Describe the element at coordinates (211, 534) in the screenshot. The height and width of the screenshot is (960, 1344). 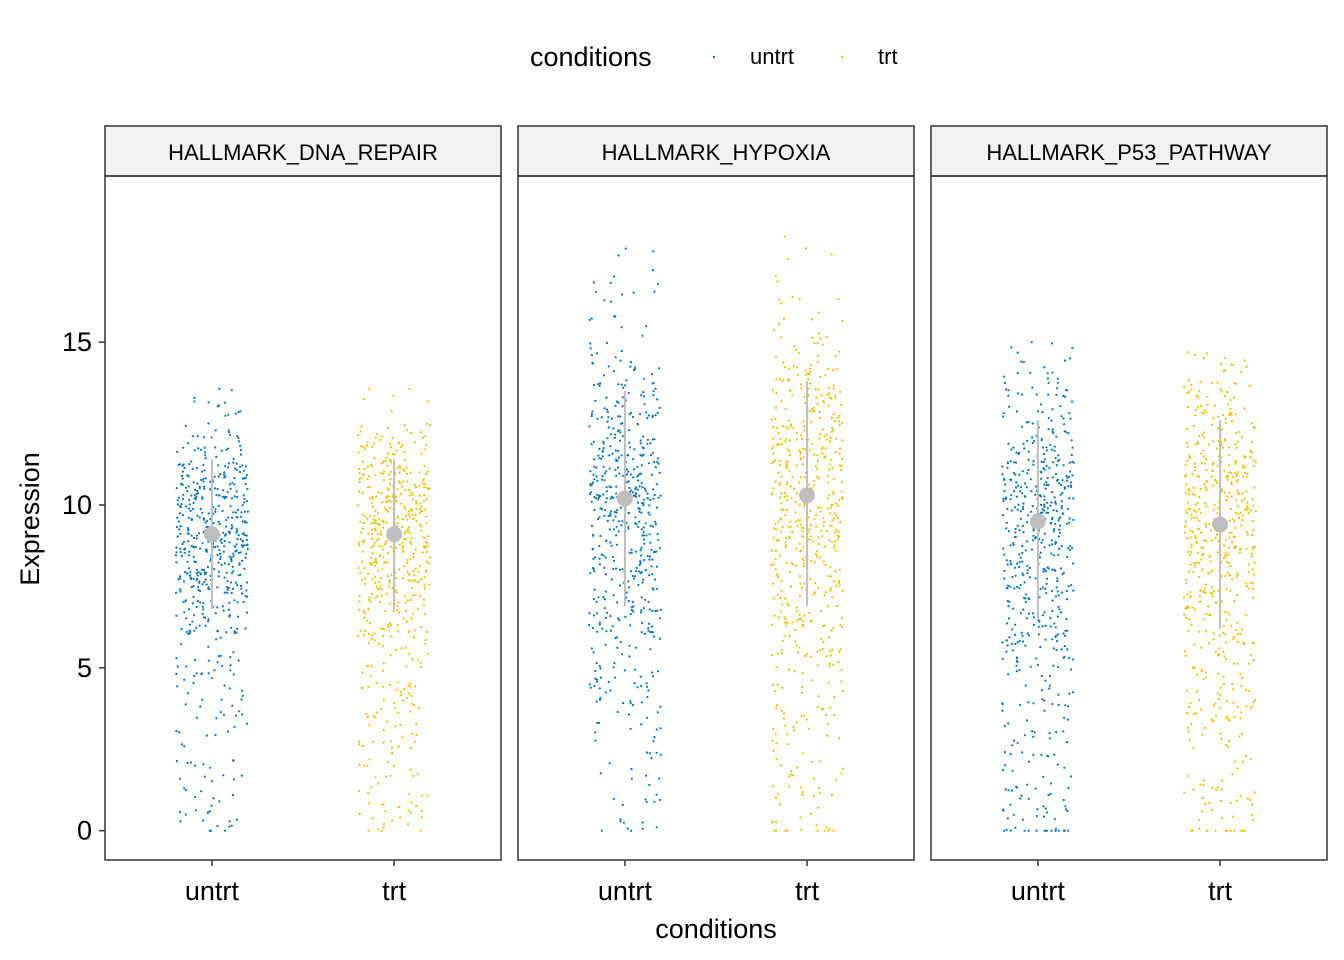
I see `summary-mean` at that location.